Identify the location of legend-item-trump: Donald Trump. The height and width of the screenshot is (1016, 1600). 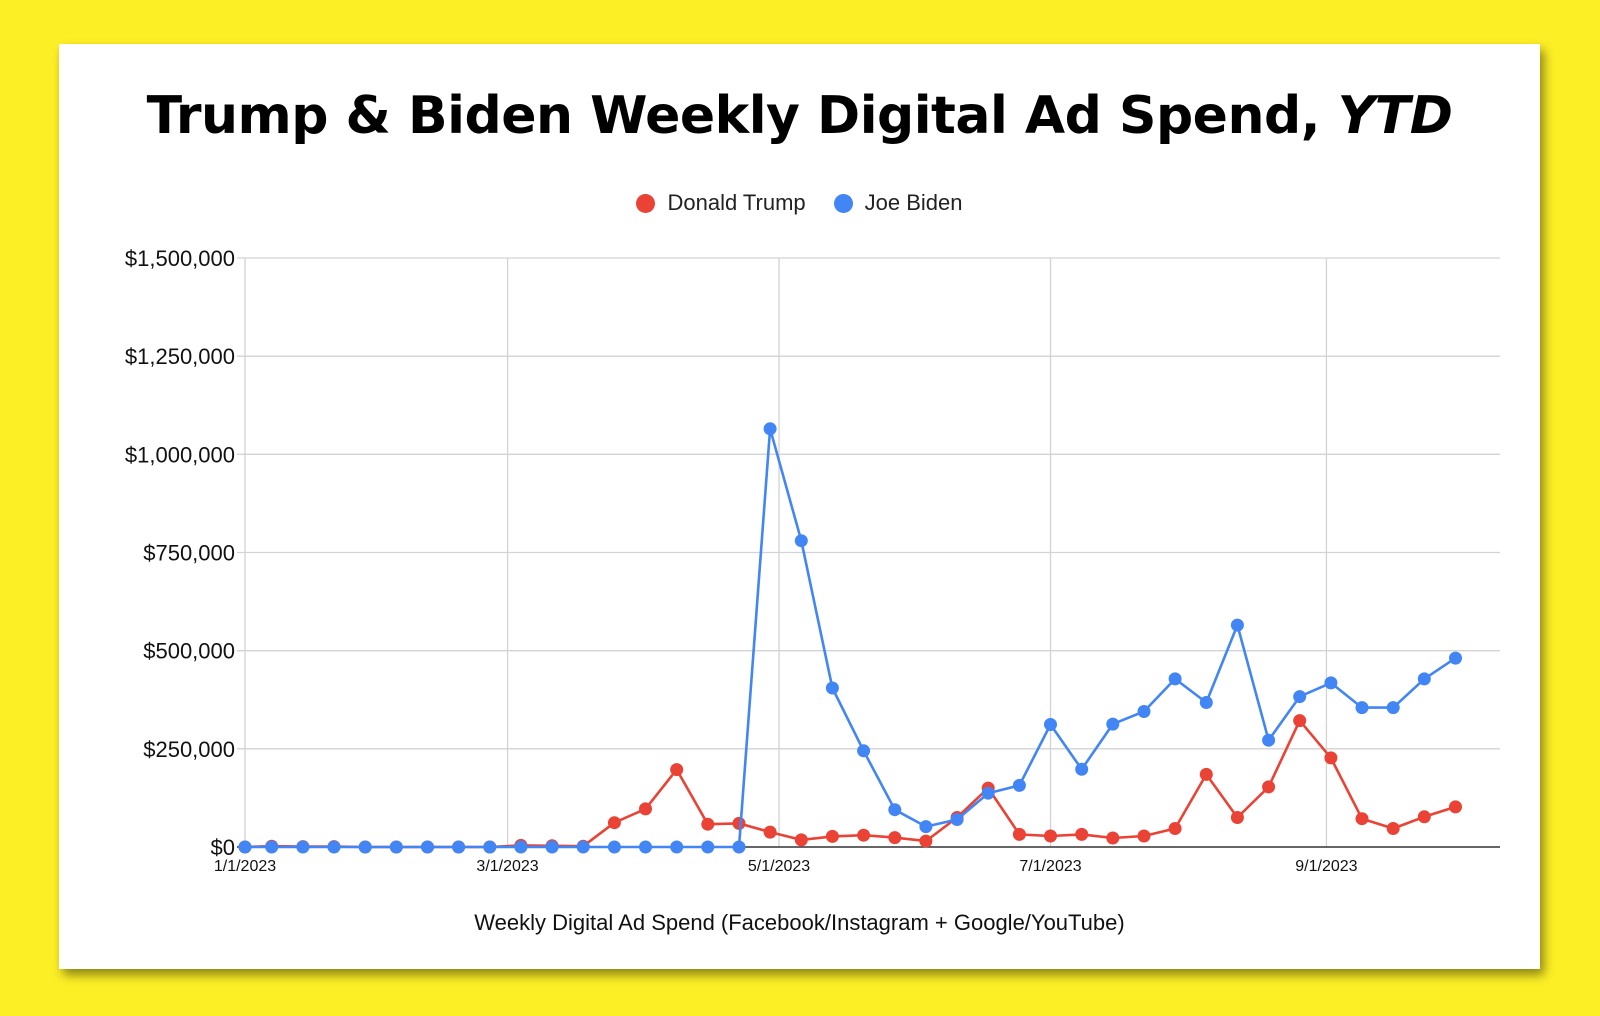
(721, 203).